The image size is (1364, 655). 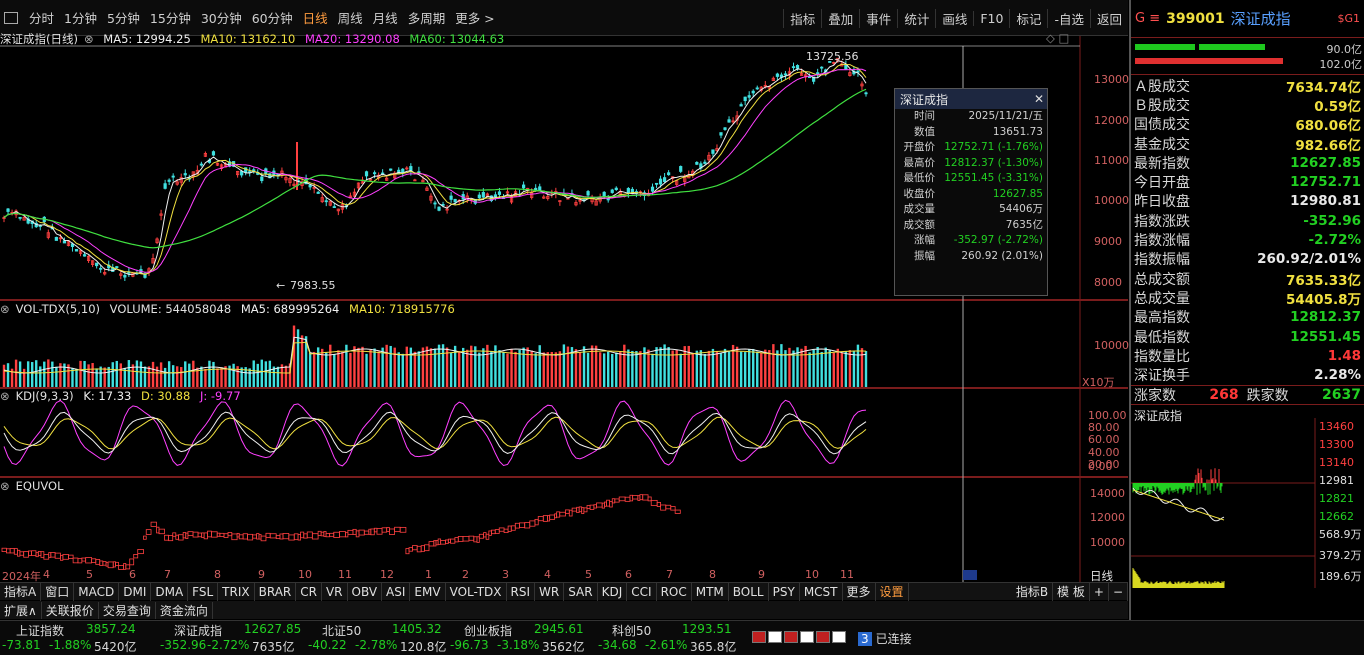 I want to click on panel-icon, so click(x=11, y=17).